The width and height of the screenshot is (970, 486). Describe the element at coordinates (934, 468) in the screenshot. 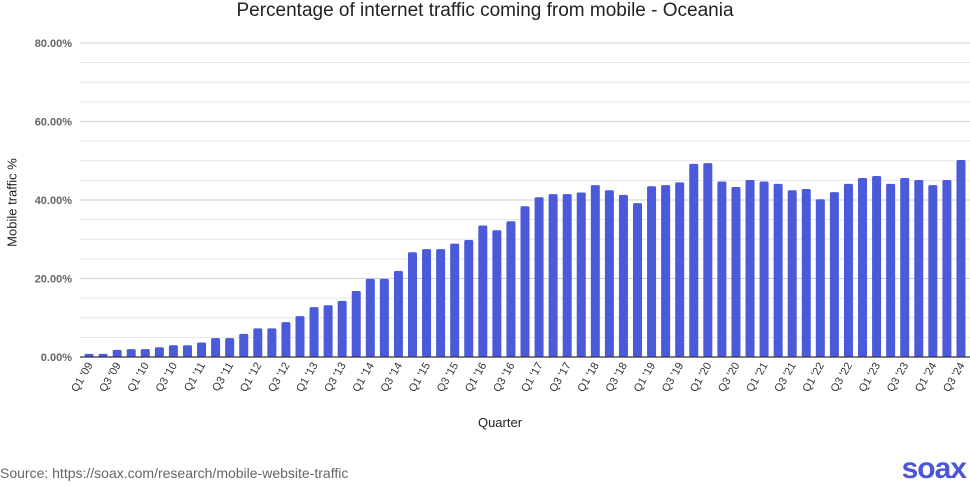

I see `soax-logo: soax` at that location.